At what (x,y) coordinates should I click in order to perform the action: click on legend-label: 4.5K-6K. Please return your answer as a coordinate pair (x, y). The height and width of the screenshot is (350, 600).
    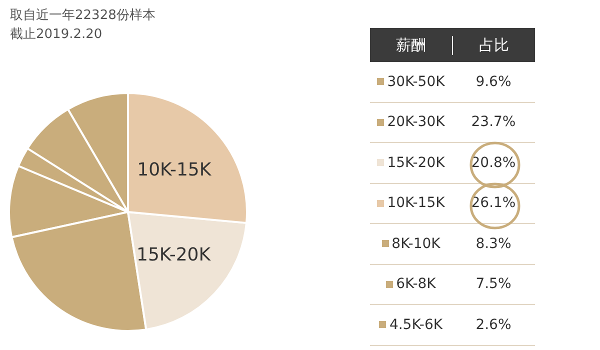
    Looking at the image, I should click on (416, 324).